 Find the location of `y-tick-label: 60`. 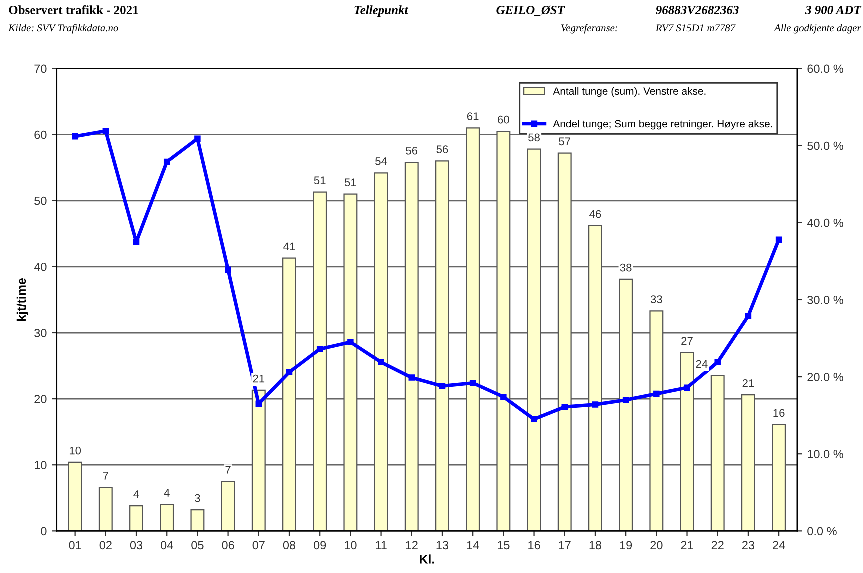

y-tick-label: 60 is located at coordinates (40, 135).